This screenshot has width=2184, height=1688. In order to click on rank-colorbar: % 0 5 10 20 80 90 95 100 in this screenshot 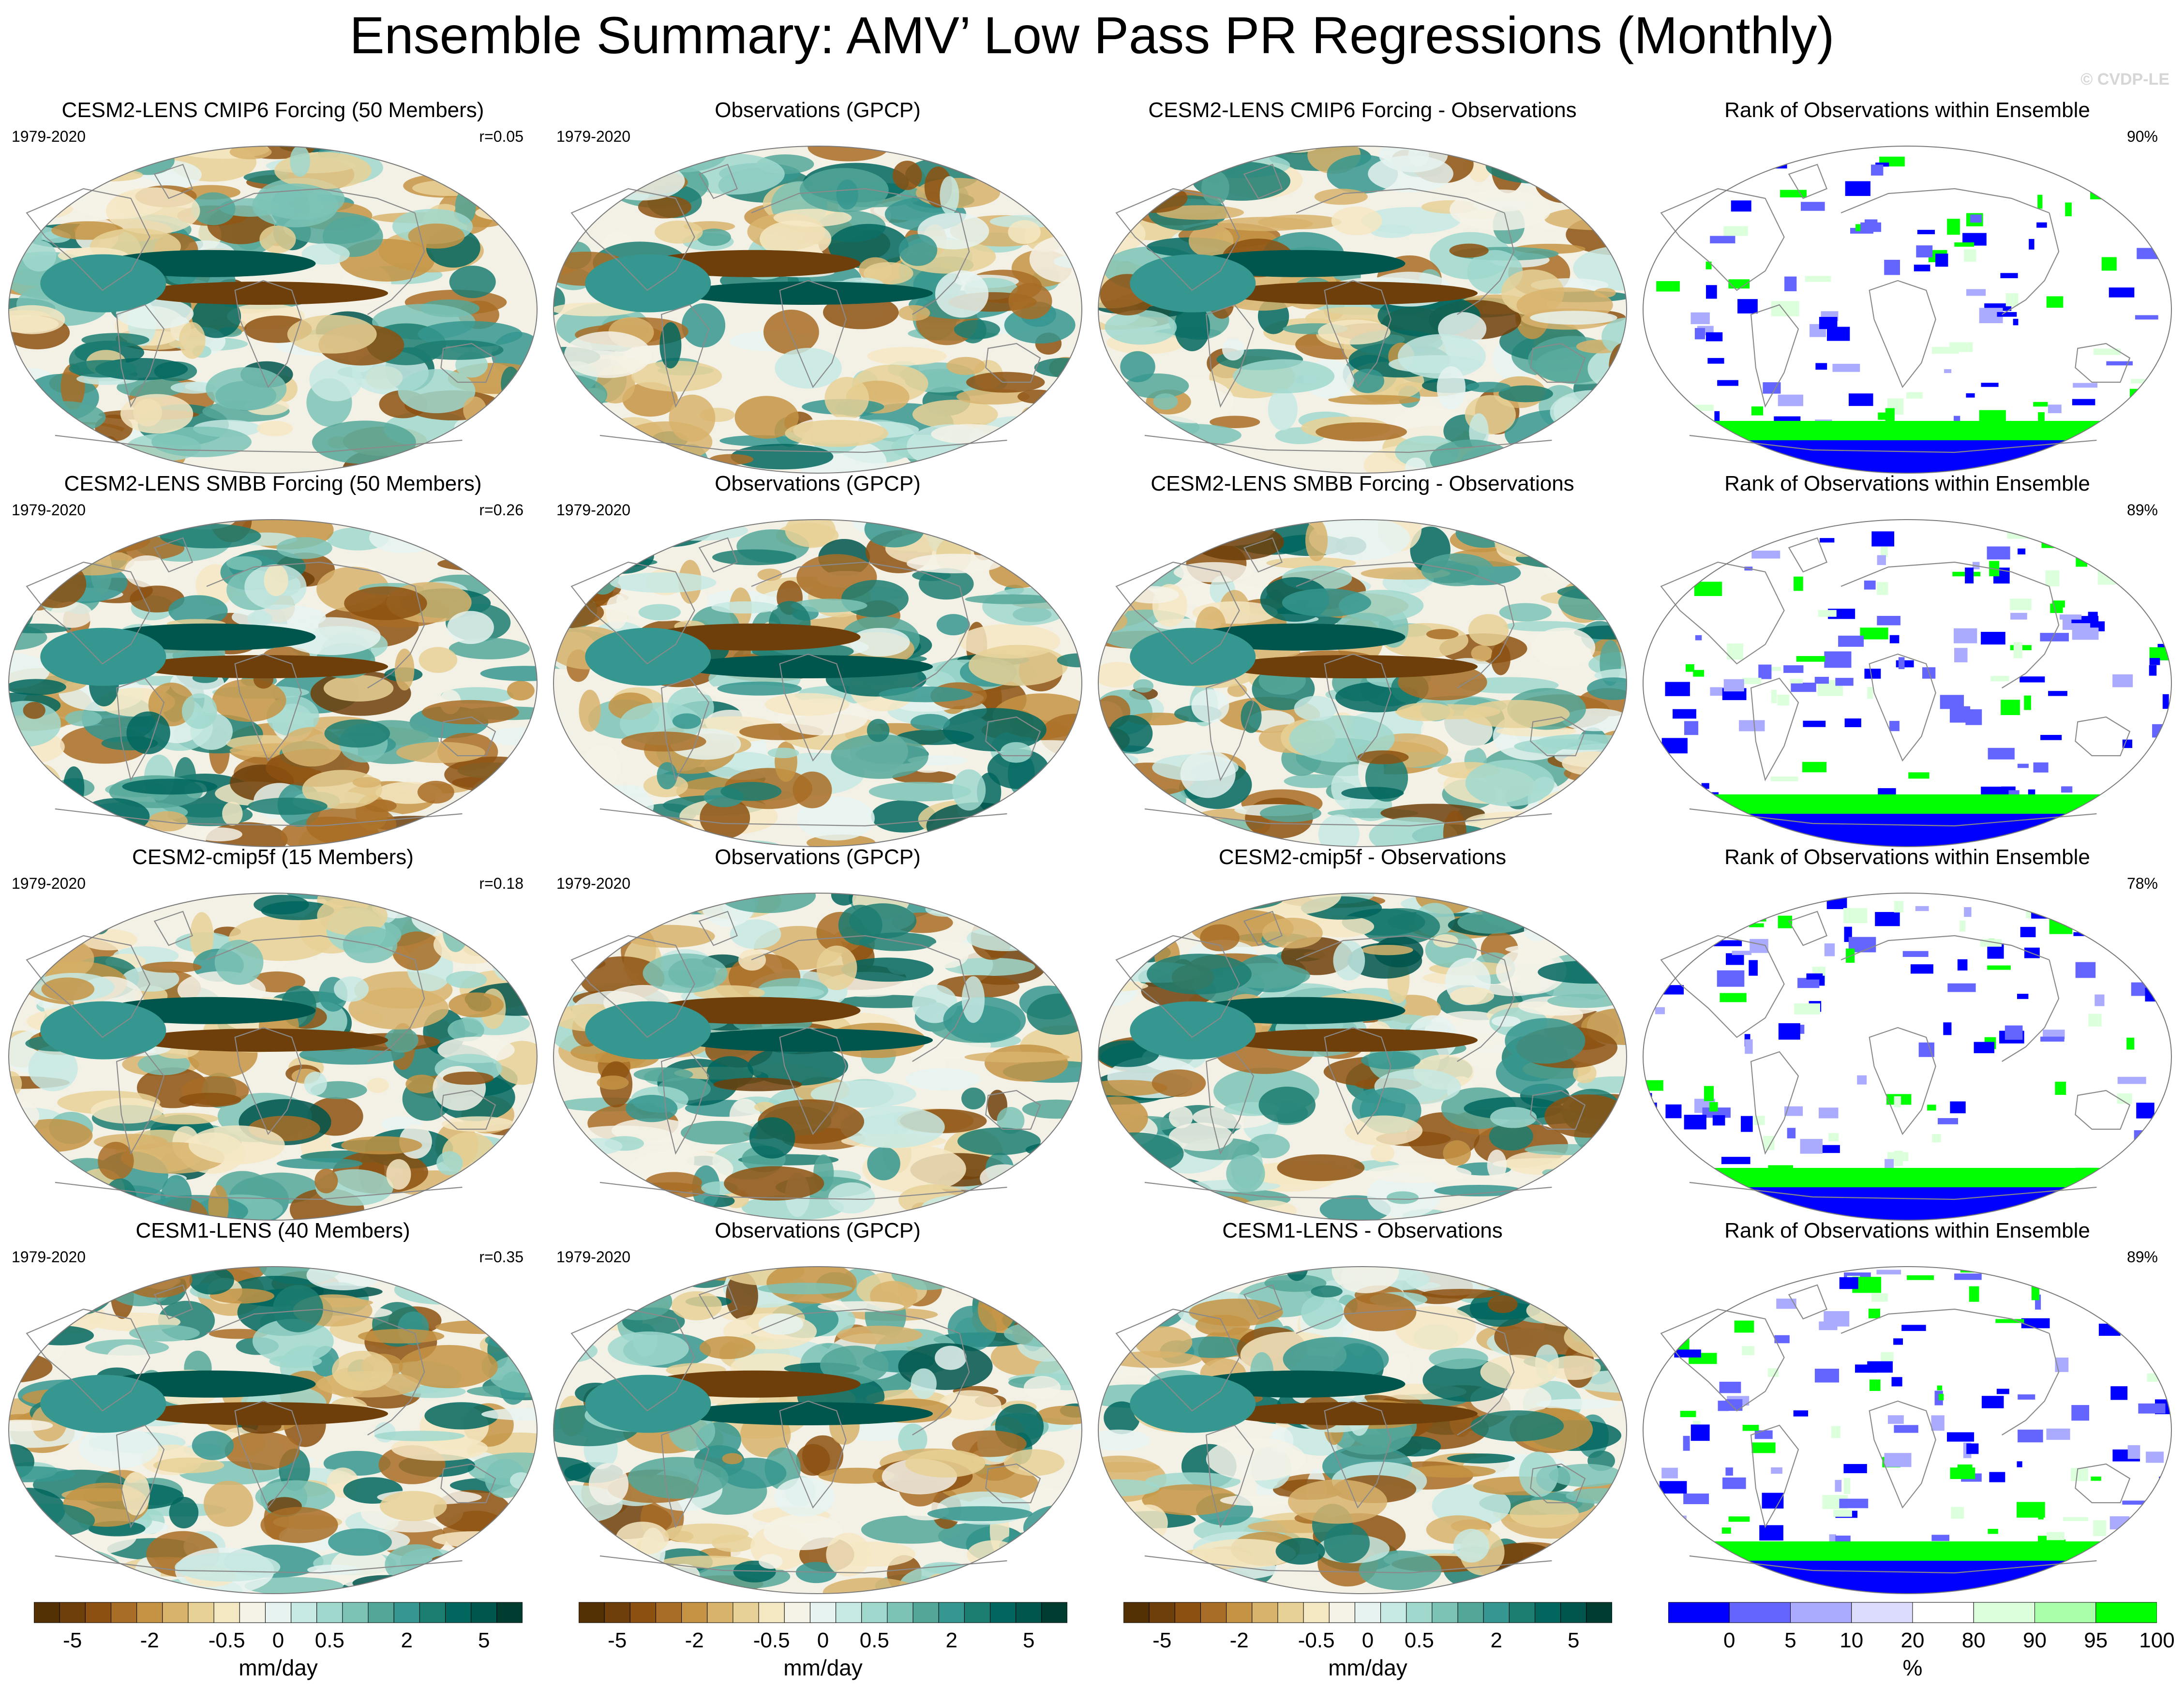, I will do `click(1921, 1641)`.